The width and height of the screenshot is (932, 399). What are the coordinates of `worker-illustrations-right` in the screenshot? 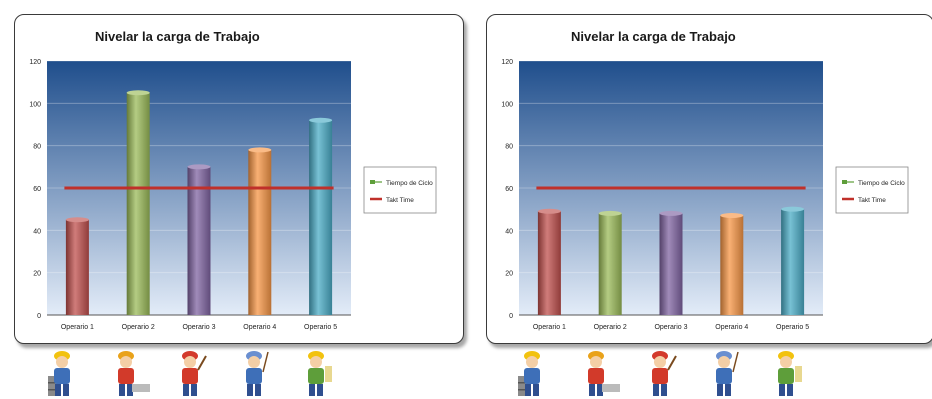 It's located at (660, 373).